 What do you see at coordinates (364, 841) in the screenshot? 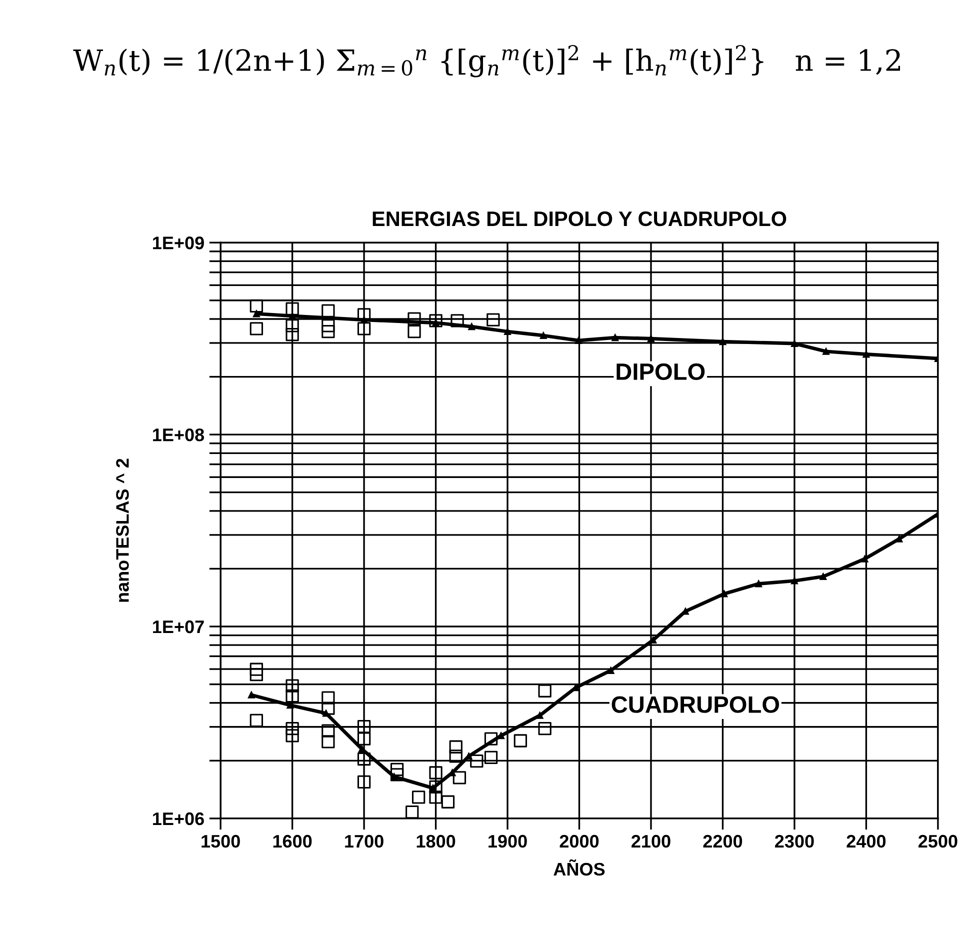
I see `x-tick-label: 1700` at bounding box center [364, 841].